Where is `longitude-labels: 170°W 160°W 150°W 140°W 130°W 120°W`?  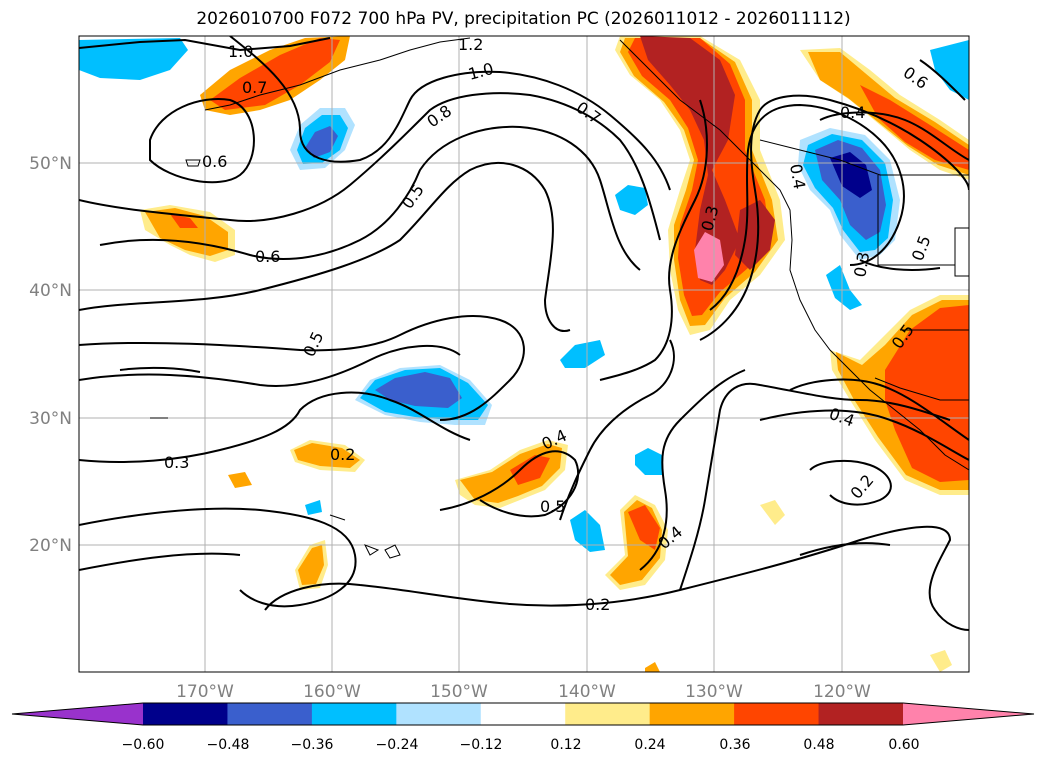
longitude-labels: 170°W 160°W 150°W 140°W 130°W 120°W is located at coordinates (523, 692).